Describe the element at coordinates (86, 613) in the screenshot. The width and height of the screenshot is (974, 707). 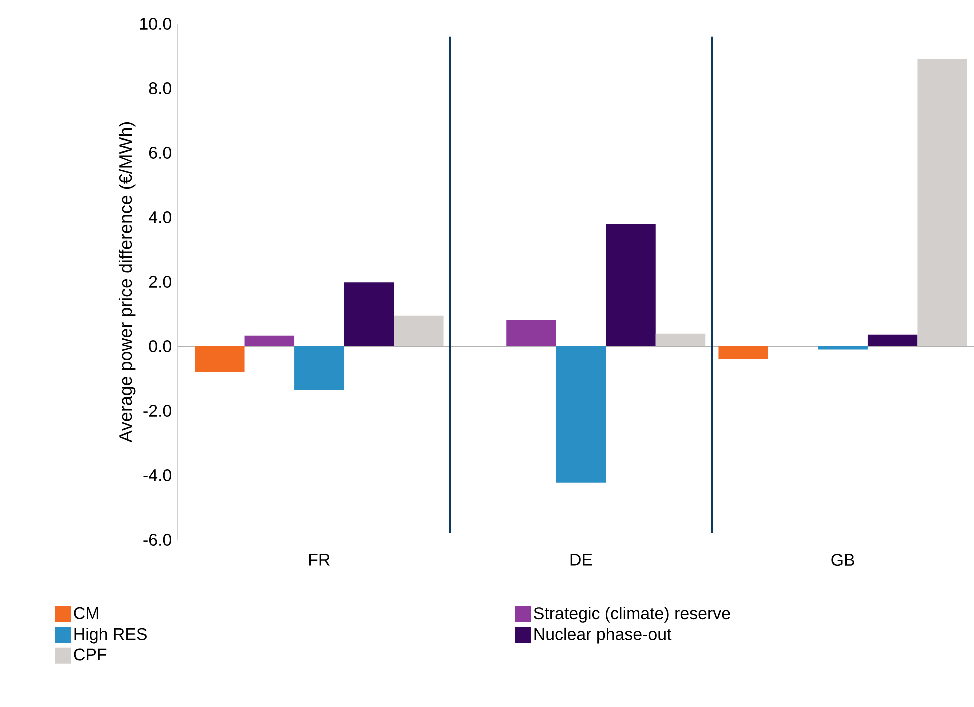
I see `legend-label: CM` at that location.